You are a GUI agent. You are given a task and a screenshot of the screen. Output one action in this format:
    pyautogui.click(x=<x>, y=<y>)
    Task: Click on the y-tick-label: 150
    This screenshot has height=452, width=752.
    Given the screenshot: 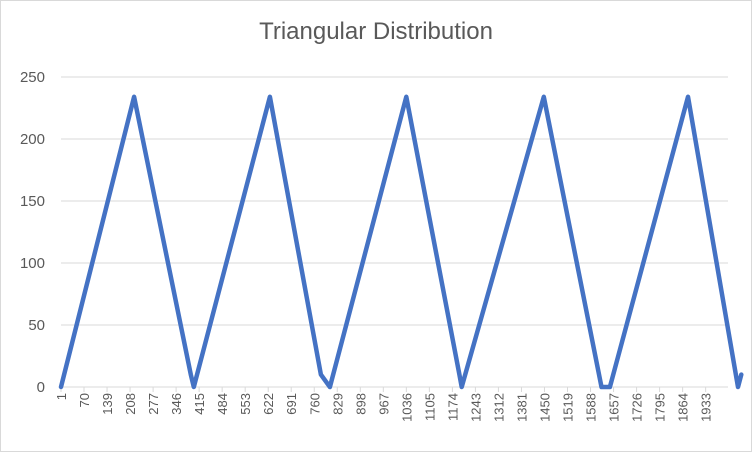 What is the action you would take?
    pyautogui.click(x=32, y=201)
    